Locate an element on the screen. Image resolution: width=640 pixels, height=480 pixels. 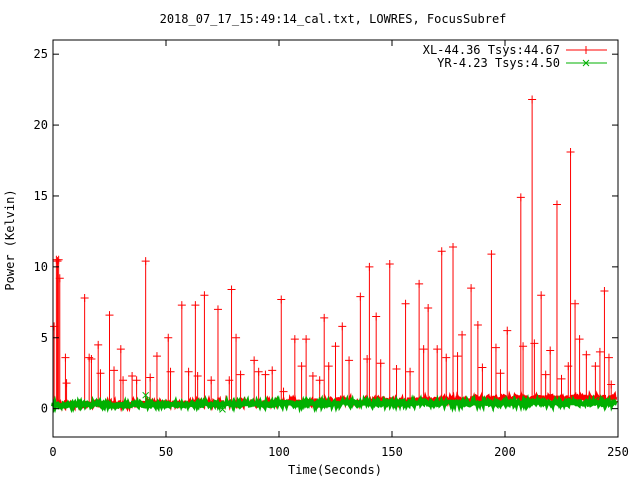
y-tick-label: 10 is located at coordinates (41, 267).